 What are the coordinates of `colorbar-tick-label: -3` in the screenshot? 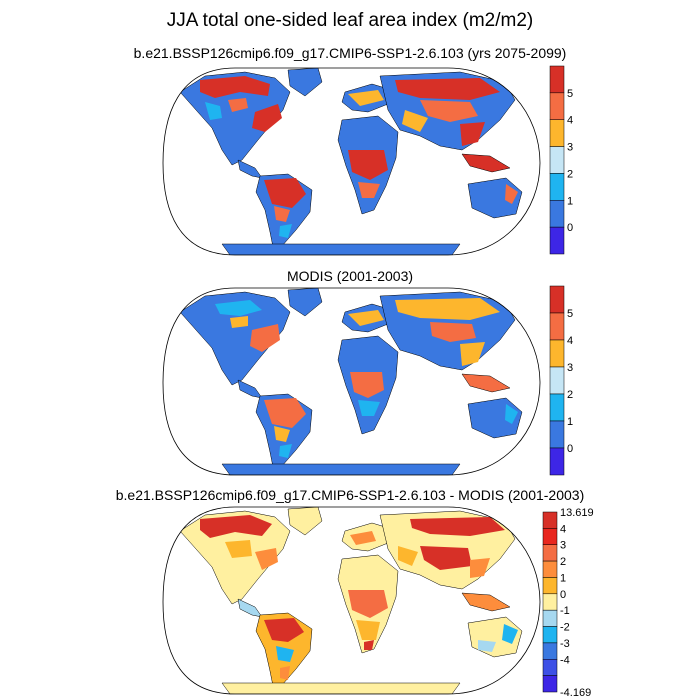 It's located at (565, 644).